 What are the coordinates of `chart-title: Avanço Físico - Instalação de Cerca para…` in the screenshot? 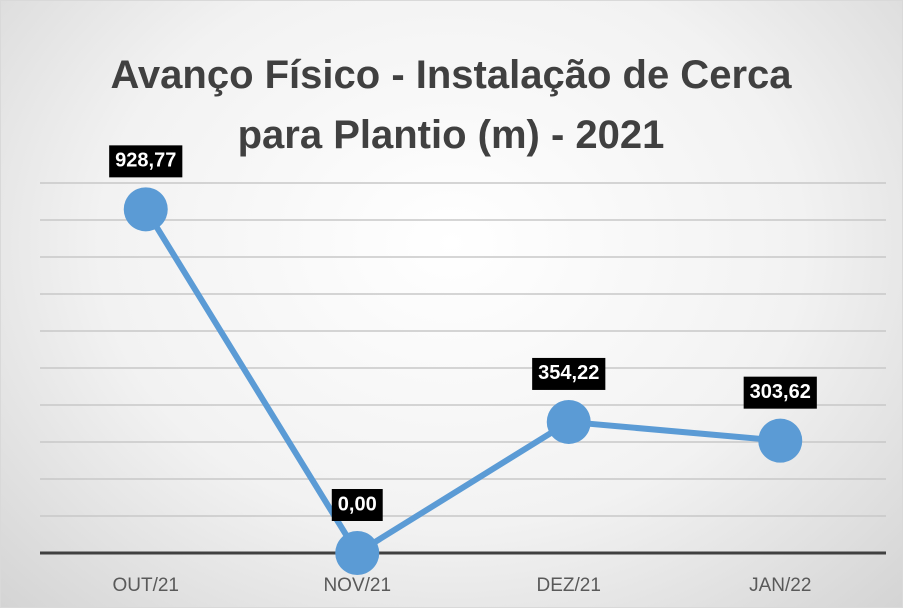 It's located at (451, 105).